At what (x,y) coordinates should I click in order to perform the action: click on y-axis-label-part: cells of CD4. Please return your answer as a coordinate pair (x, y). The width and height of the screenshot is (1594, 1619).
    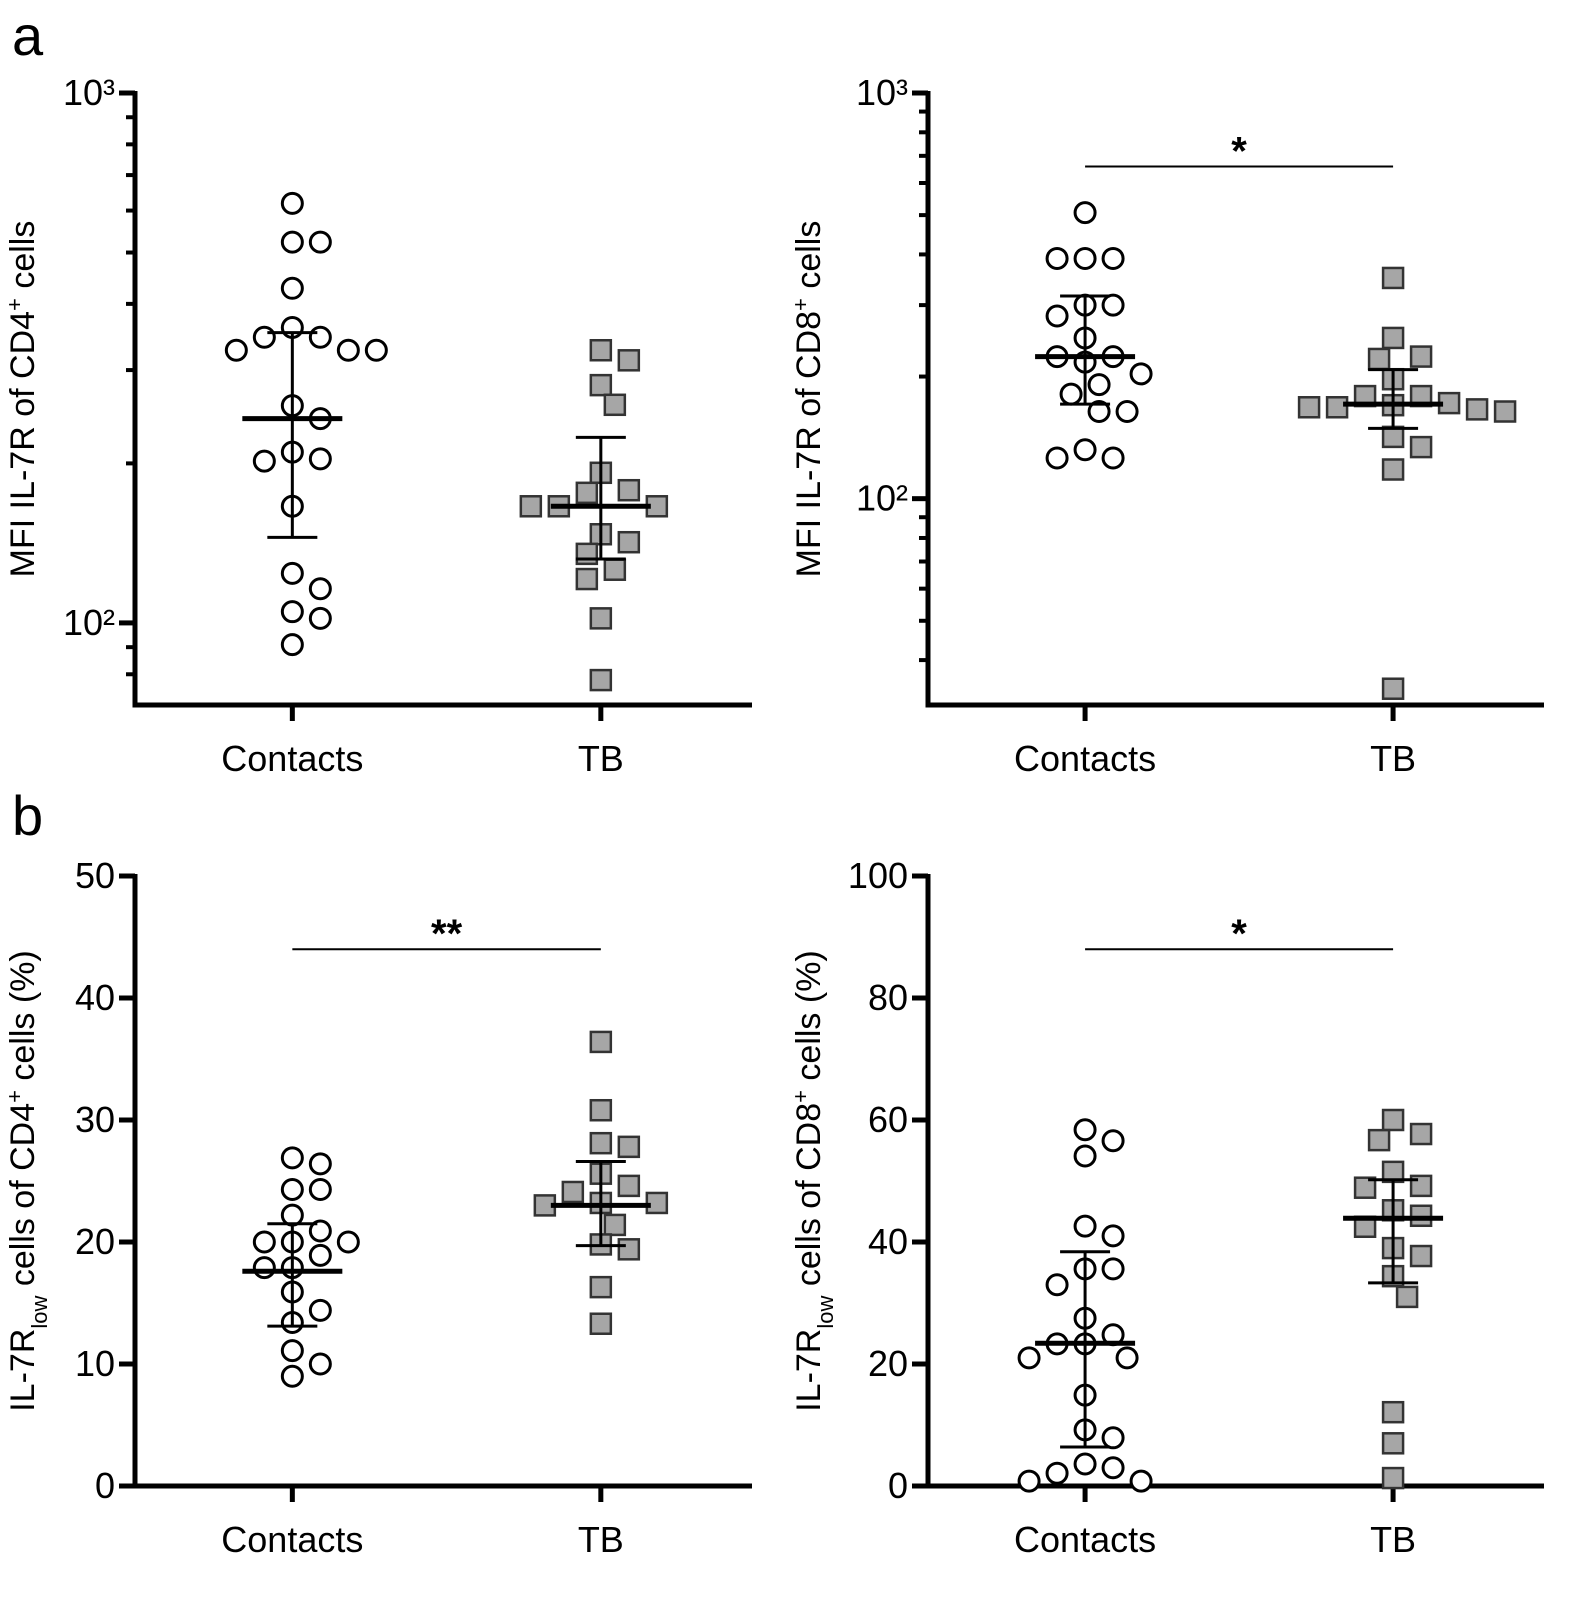
    Looking at the image, I should click on (23, 1199).